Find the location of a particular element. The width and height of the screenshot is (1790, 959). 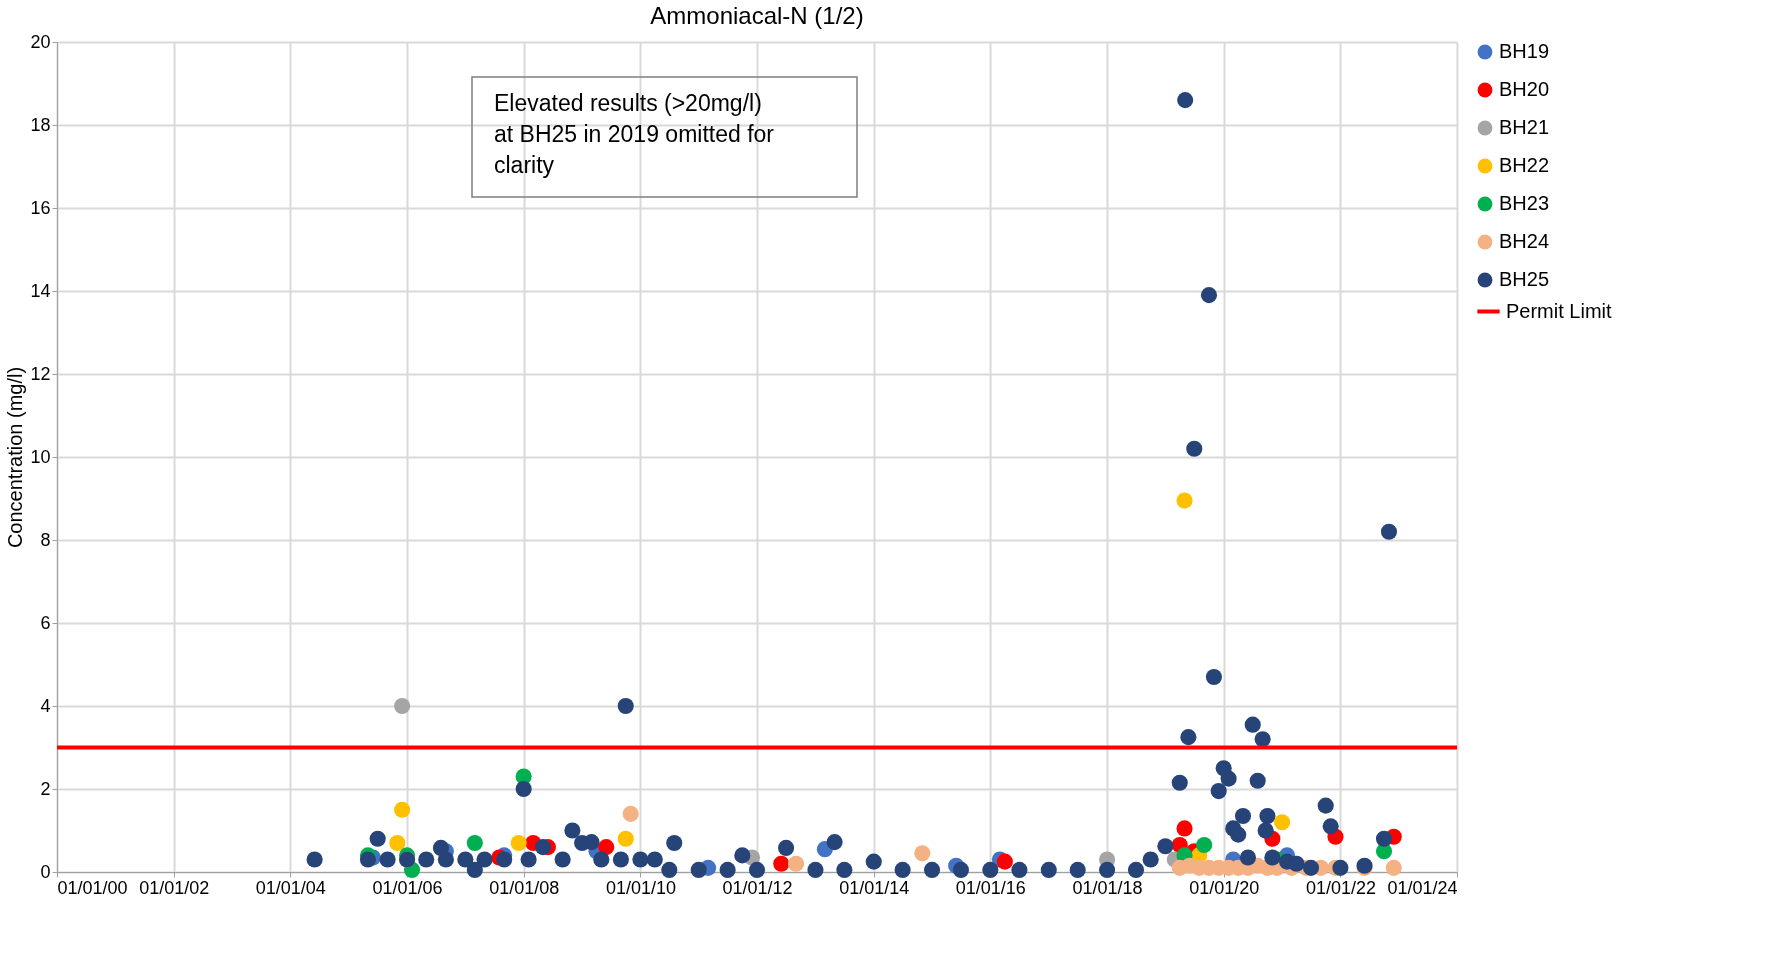

x-tick-label: 01/01/18 is located at coordinates (1107, 887).